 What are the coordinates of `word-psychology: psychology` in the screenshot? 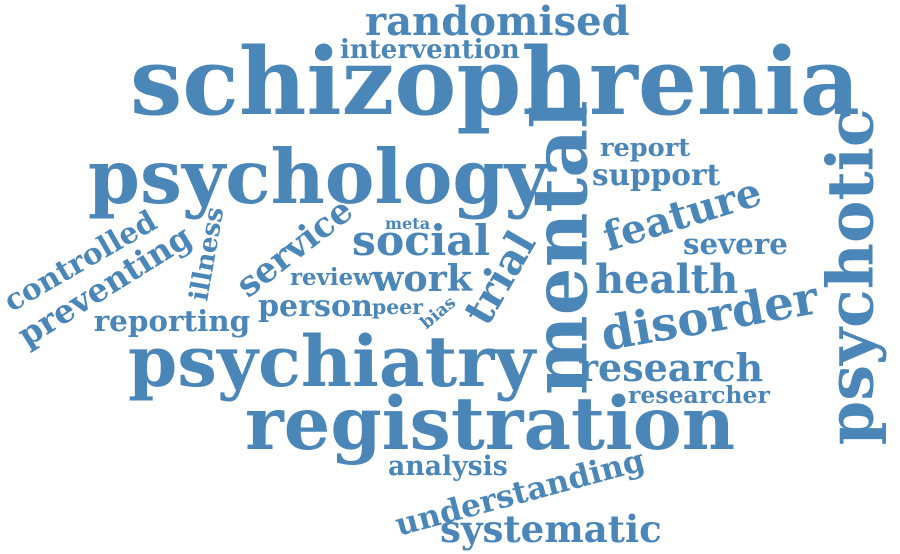 It's located at (317, 176).